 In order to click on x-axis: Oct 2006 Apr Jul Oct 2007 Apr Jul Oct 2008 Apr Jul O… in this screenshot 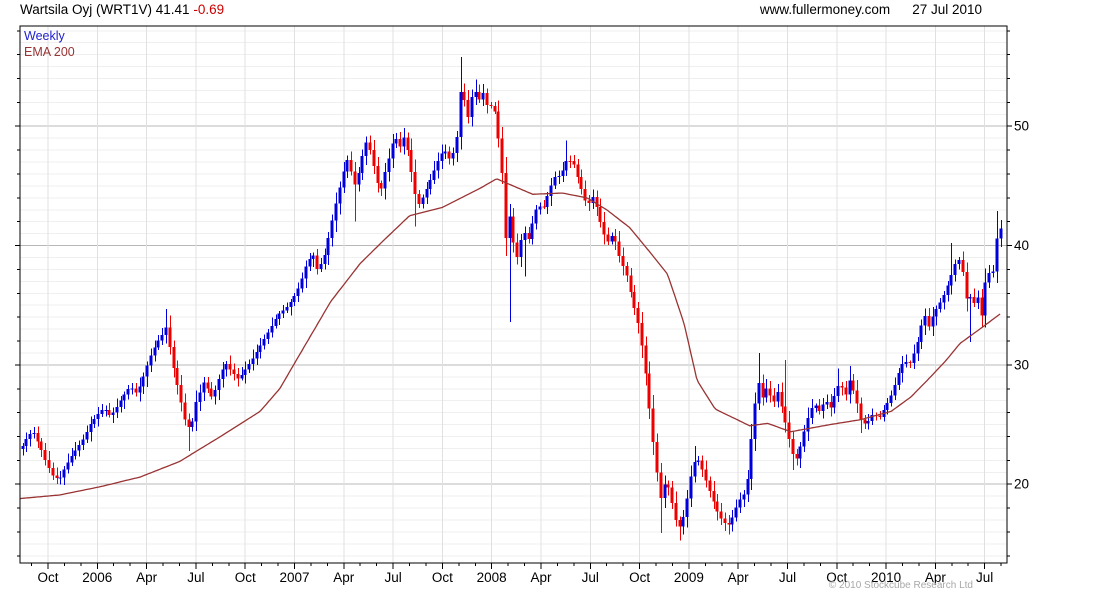, I will do `click(516, 574)`.